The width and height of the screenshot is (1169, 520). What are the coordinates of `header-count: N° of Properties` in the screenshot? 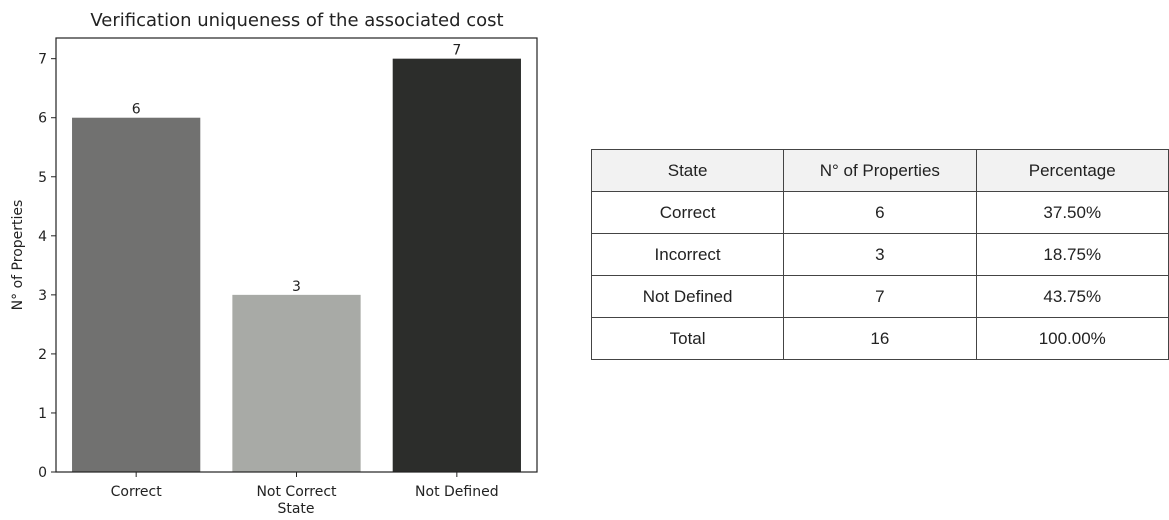 It's located at (880, 170).